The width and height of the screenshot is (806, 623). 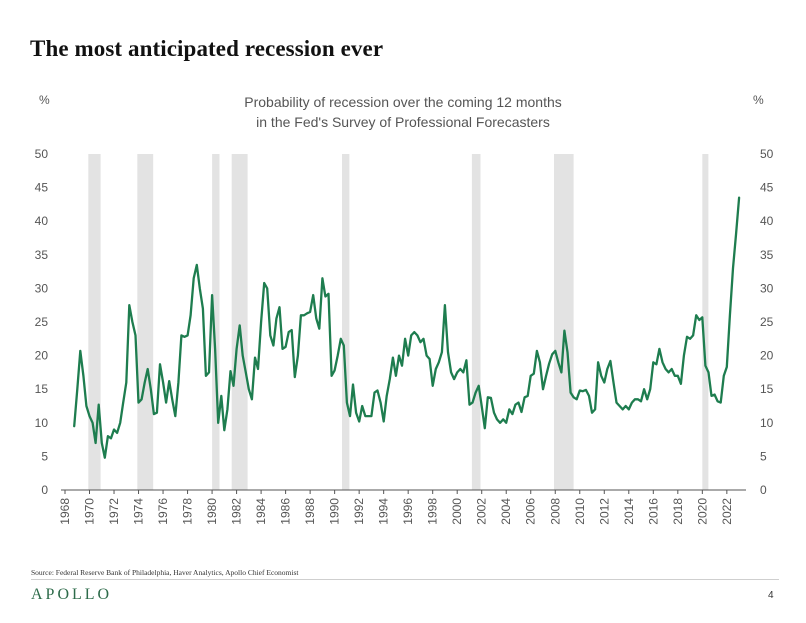 I want to click on y-tick-label-right: 35, so click(x=767, y=255).